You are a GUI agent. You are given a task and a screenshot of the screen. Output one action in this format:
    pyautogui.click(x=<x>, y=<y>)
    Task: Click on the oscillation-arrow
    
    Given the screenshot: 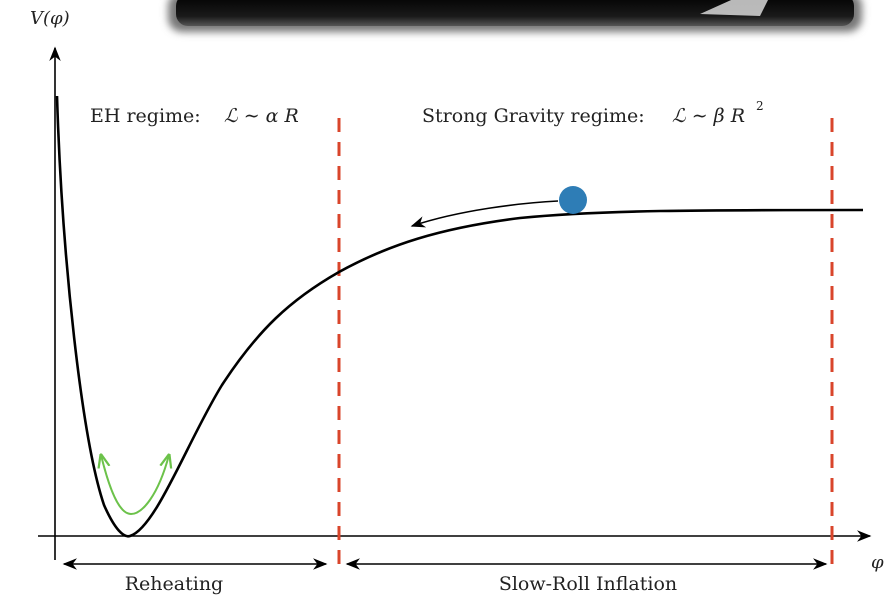 What is the action you would take?
    pyautogui.click(x=135, y=485)
    